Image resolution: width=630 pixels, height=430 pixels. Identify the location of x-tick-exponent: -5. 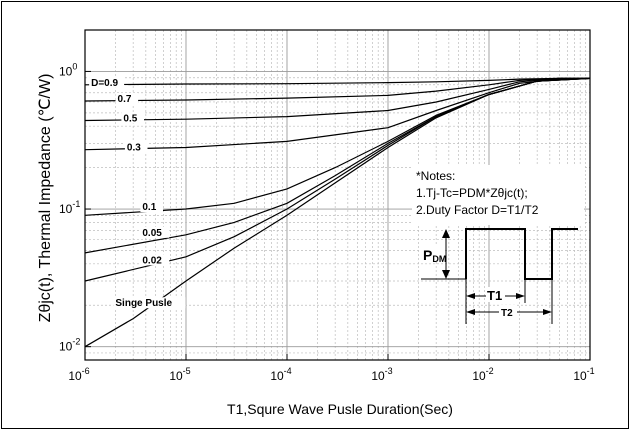
(187, 371).